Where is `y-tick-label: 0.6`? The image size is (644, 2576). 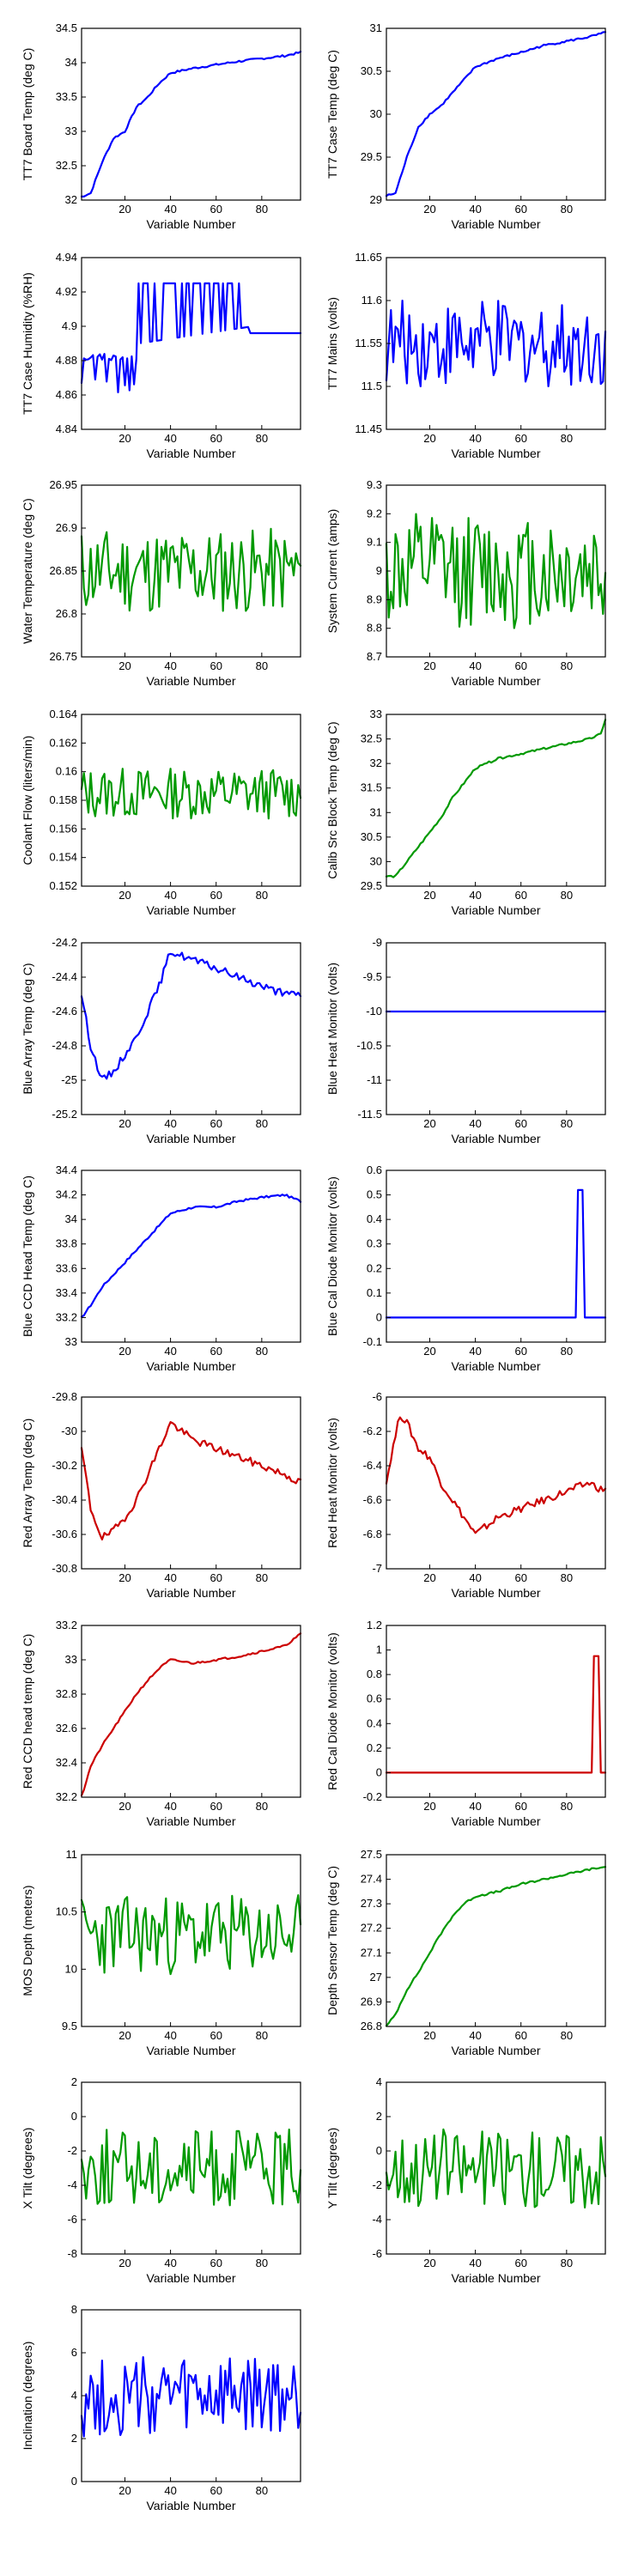 y-tick-label: 0.6 is located at coordinates (375, 1169).